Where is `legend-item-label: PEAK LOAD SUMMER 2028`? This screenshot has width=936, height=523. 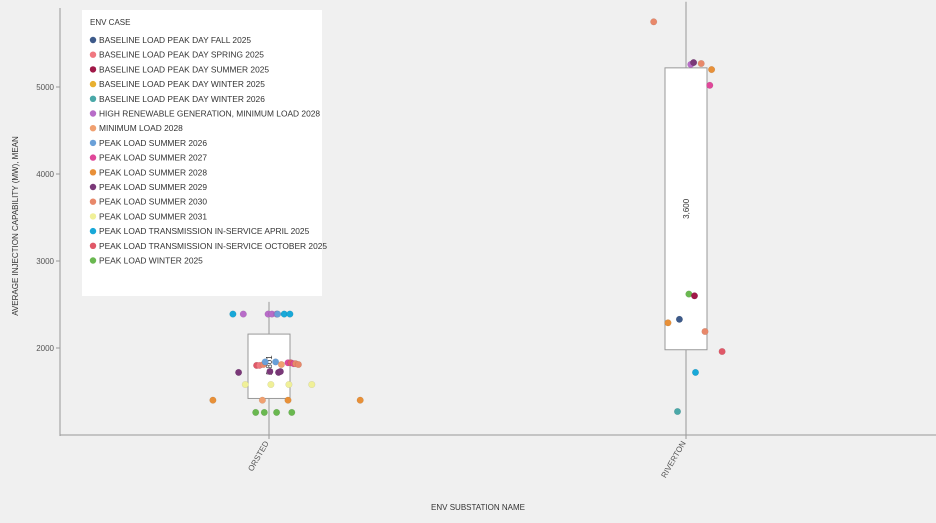 legend-item-label: PEAK LOAD SUMMER 2028 is located at coordinates (153, 172).